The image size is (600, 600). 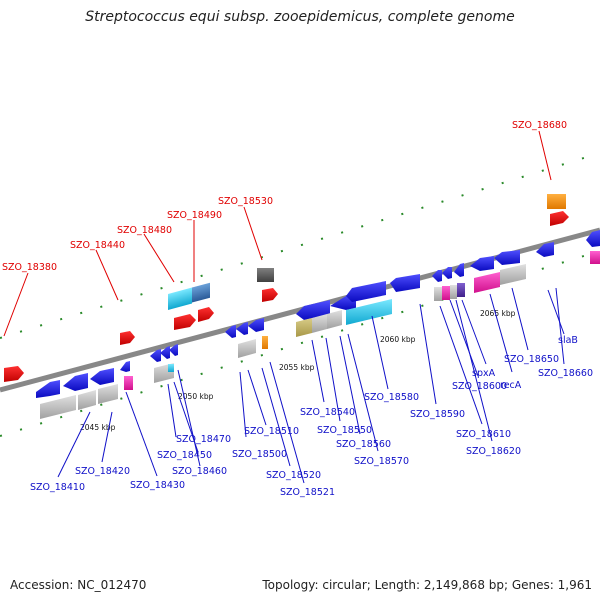 I want to click on accession-text: Accession: NC_012470, so click(x=78, y=585).